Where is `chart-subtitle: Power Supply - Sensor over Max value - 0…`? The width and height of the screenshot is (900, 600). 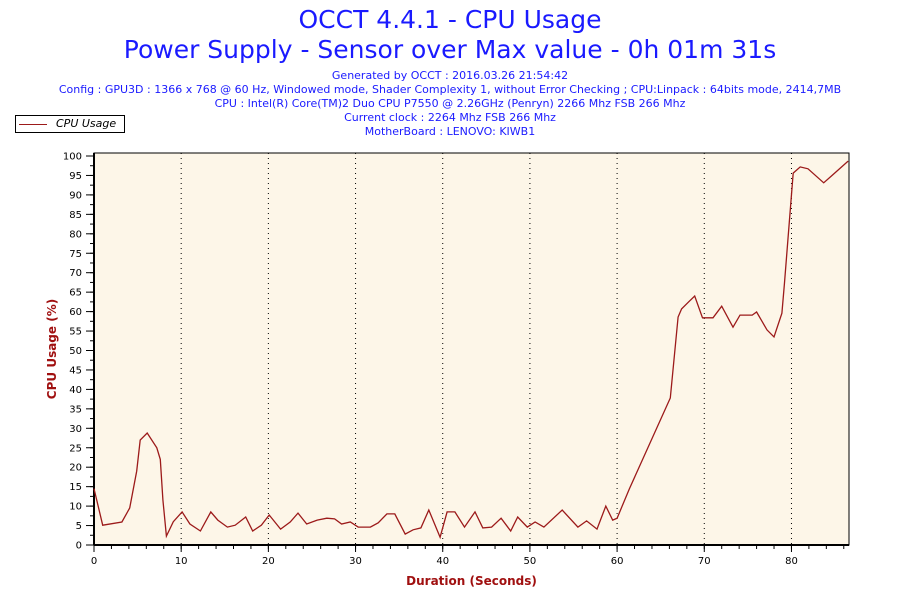 chart-subtitle: Power Supply - Sensor over Max value - 0… is located at coordinates (450, 49).